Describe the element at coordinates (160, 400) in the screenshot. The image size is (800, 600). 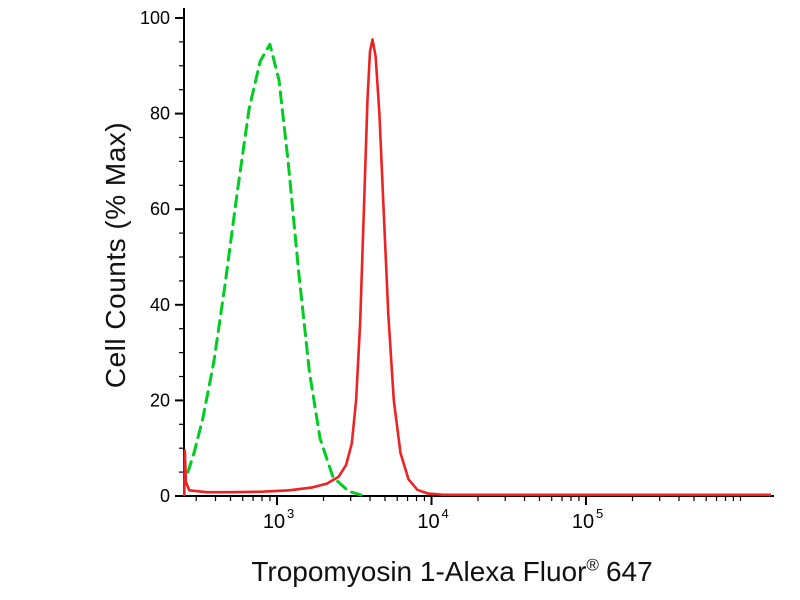
I see `y-tick-label: 20` at that location.